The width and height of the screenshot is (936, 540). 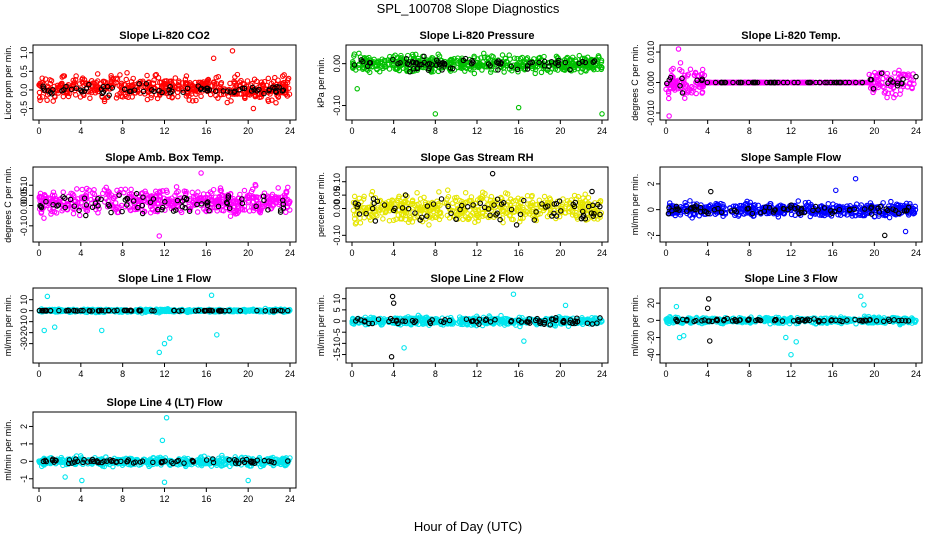 I want to click on x-tick-label: 8, so click(x=435, y=253).